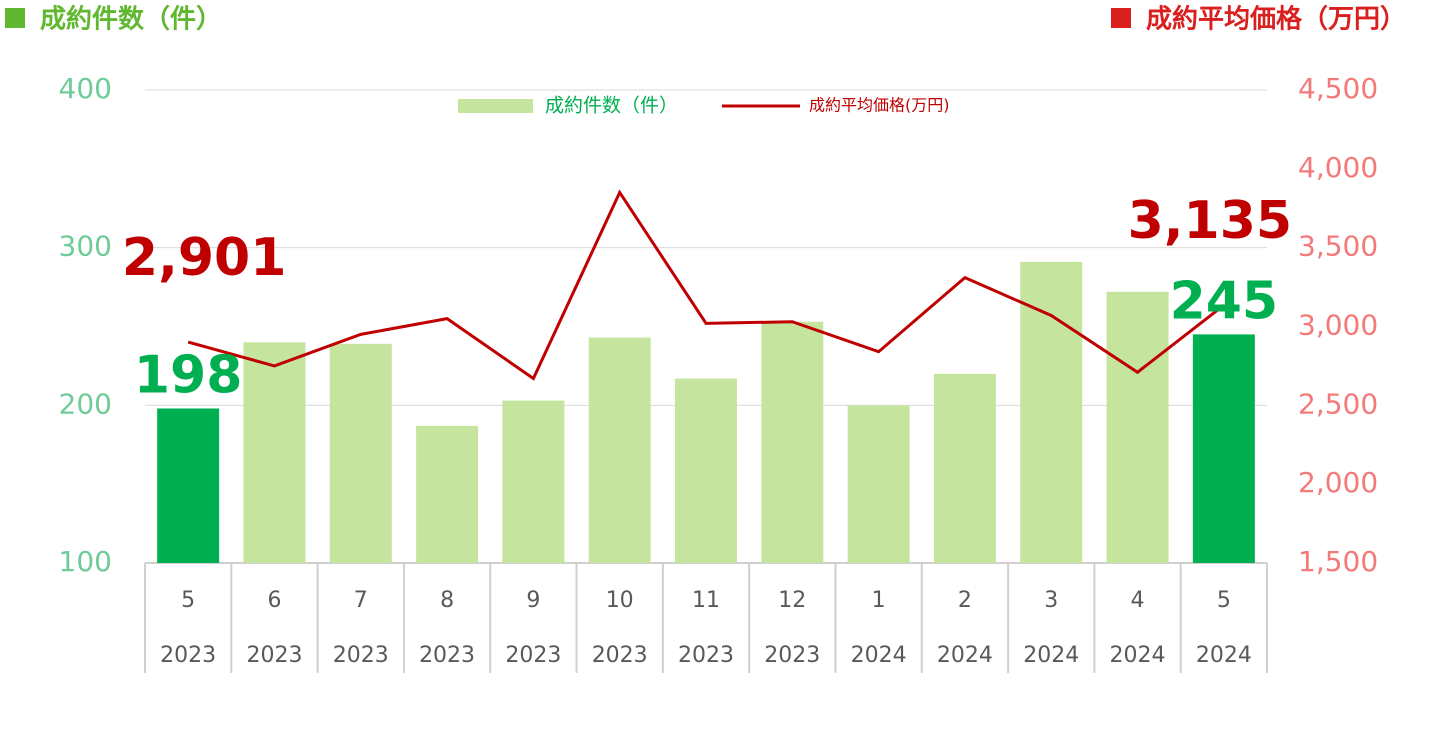 This screenshot has width=1440, height=738. I want to click on y2-tick-label: 3,500, so click(1338, 246).